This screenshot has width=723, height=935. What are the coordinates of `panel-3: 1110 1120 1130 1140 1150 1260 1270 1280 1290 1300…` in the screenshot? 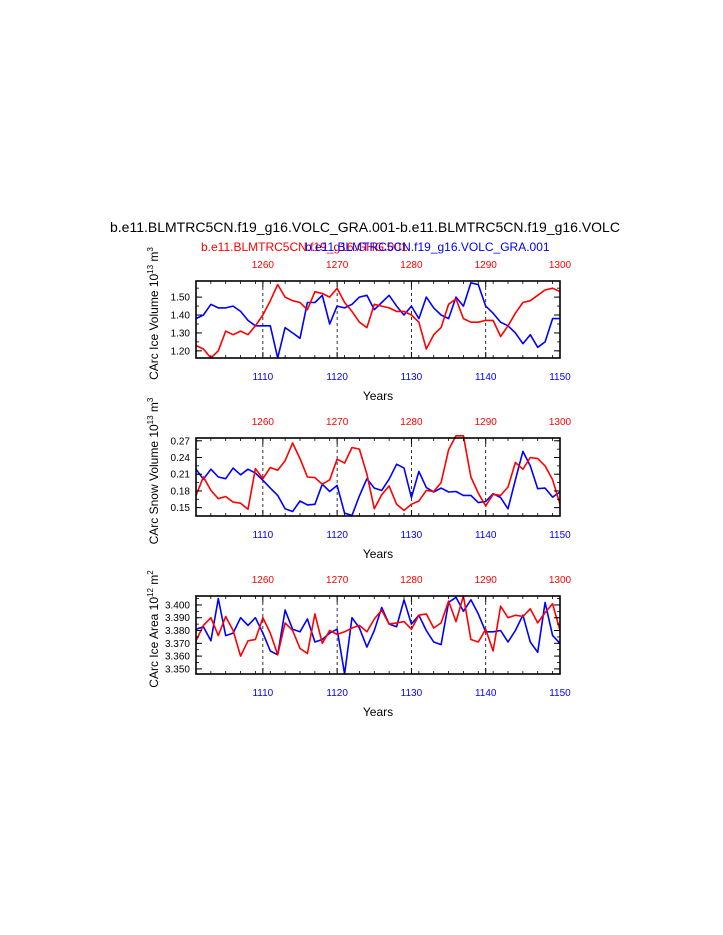 It's located at (359, 644).